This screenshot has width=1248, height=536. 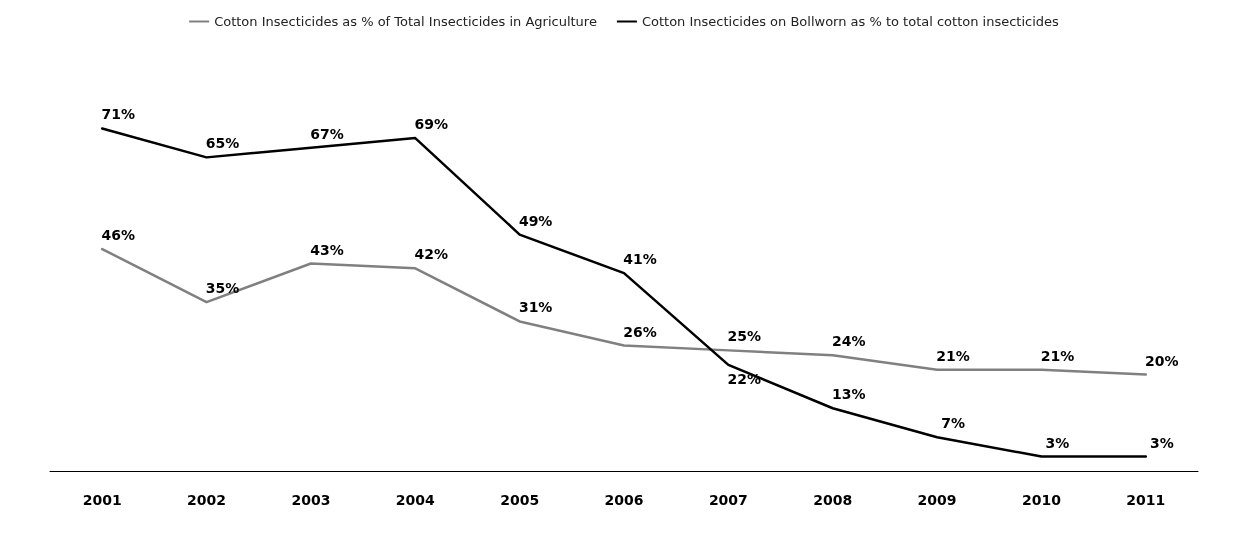 I want to click on data-label: 26%, so click(x=640, y=331).